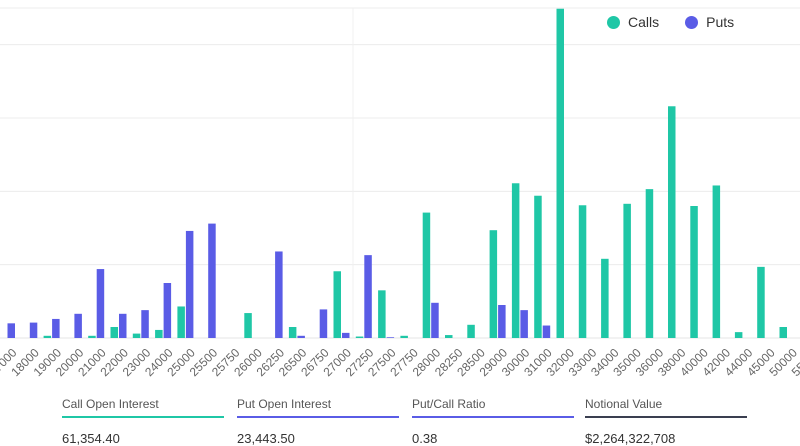 This screenshot has width=800, height=446. I want to click on legend-item-puts: Puts, so click(709, 22).